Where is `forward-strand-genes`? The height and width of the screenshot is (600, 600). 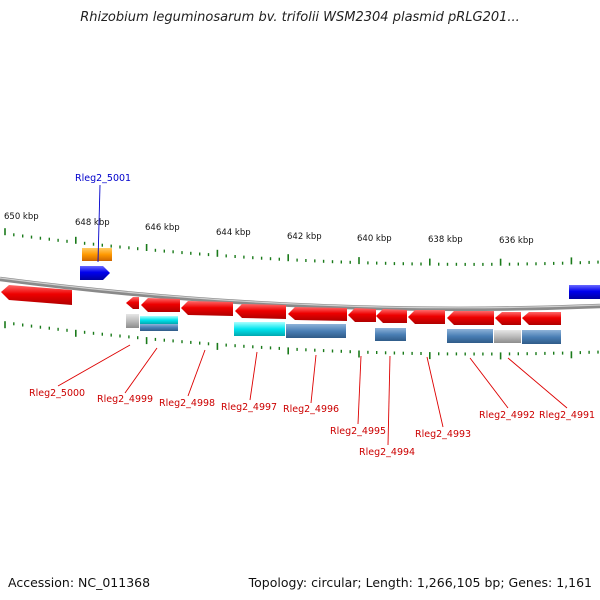 forward-strand-genes is located at coordinates (340, 273).